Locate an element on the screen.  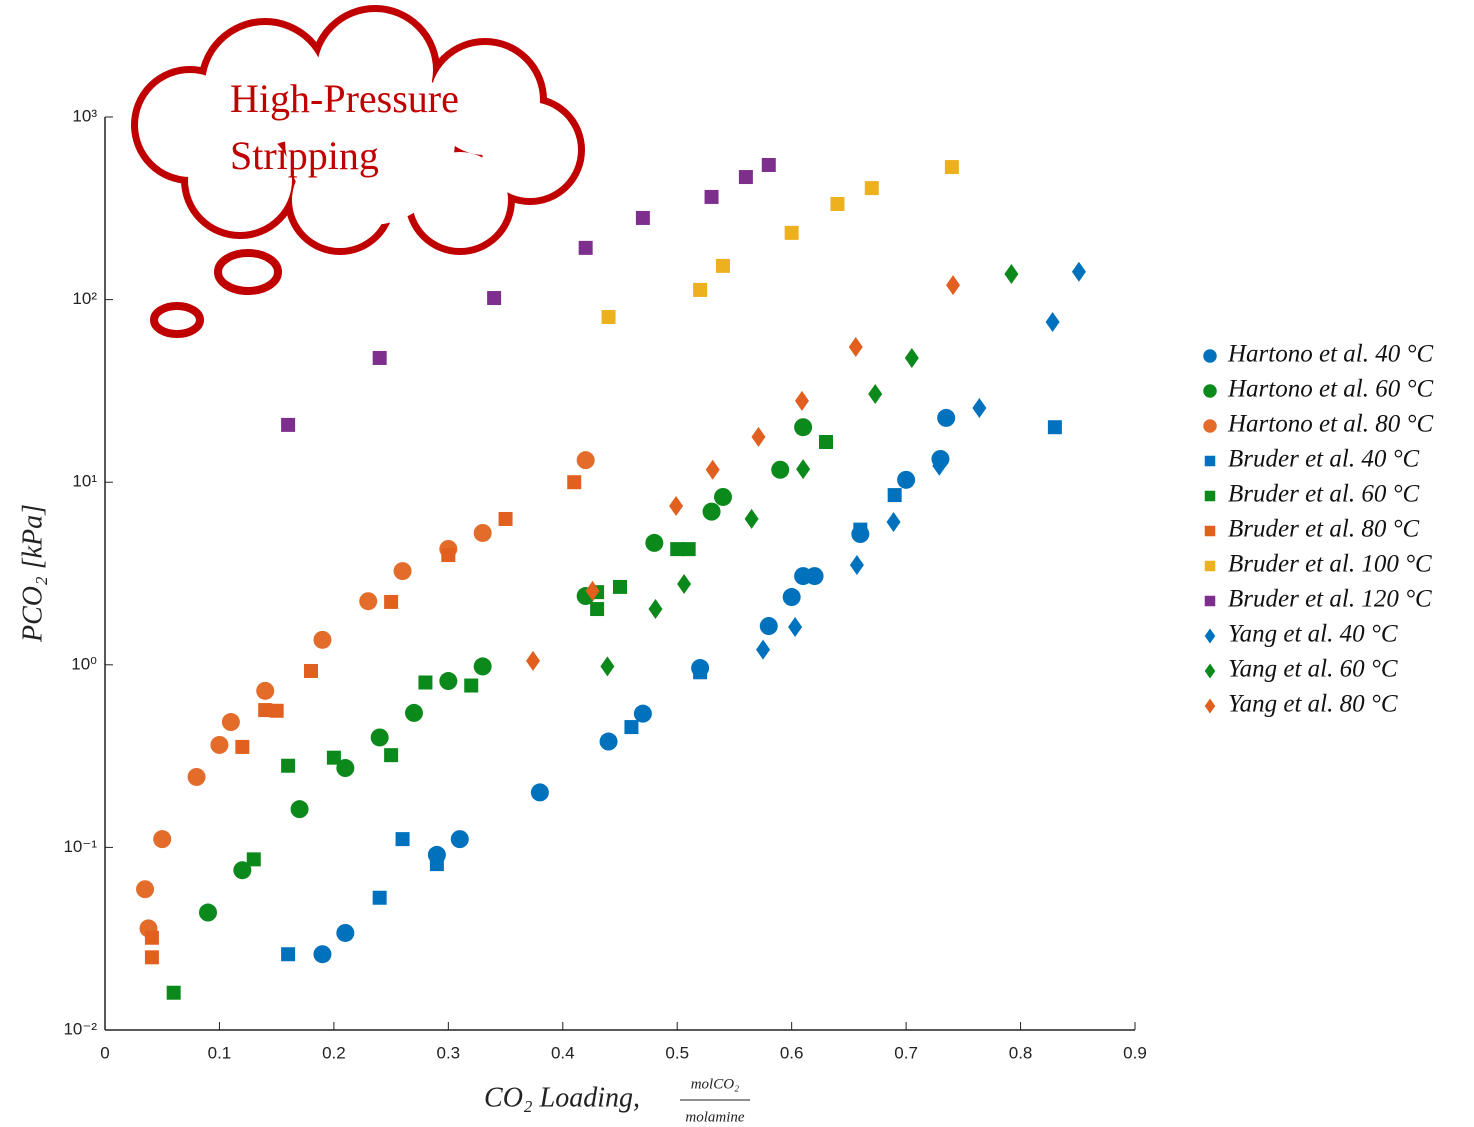
thought-bubble is located at coordinates (177, 320).